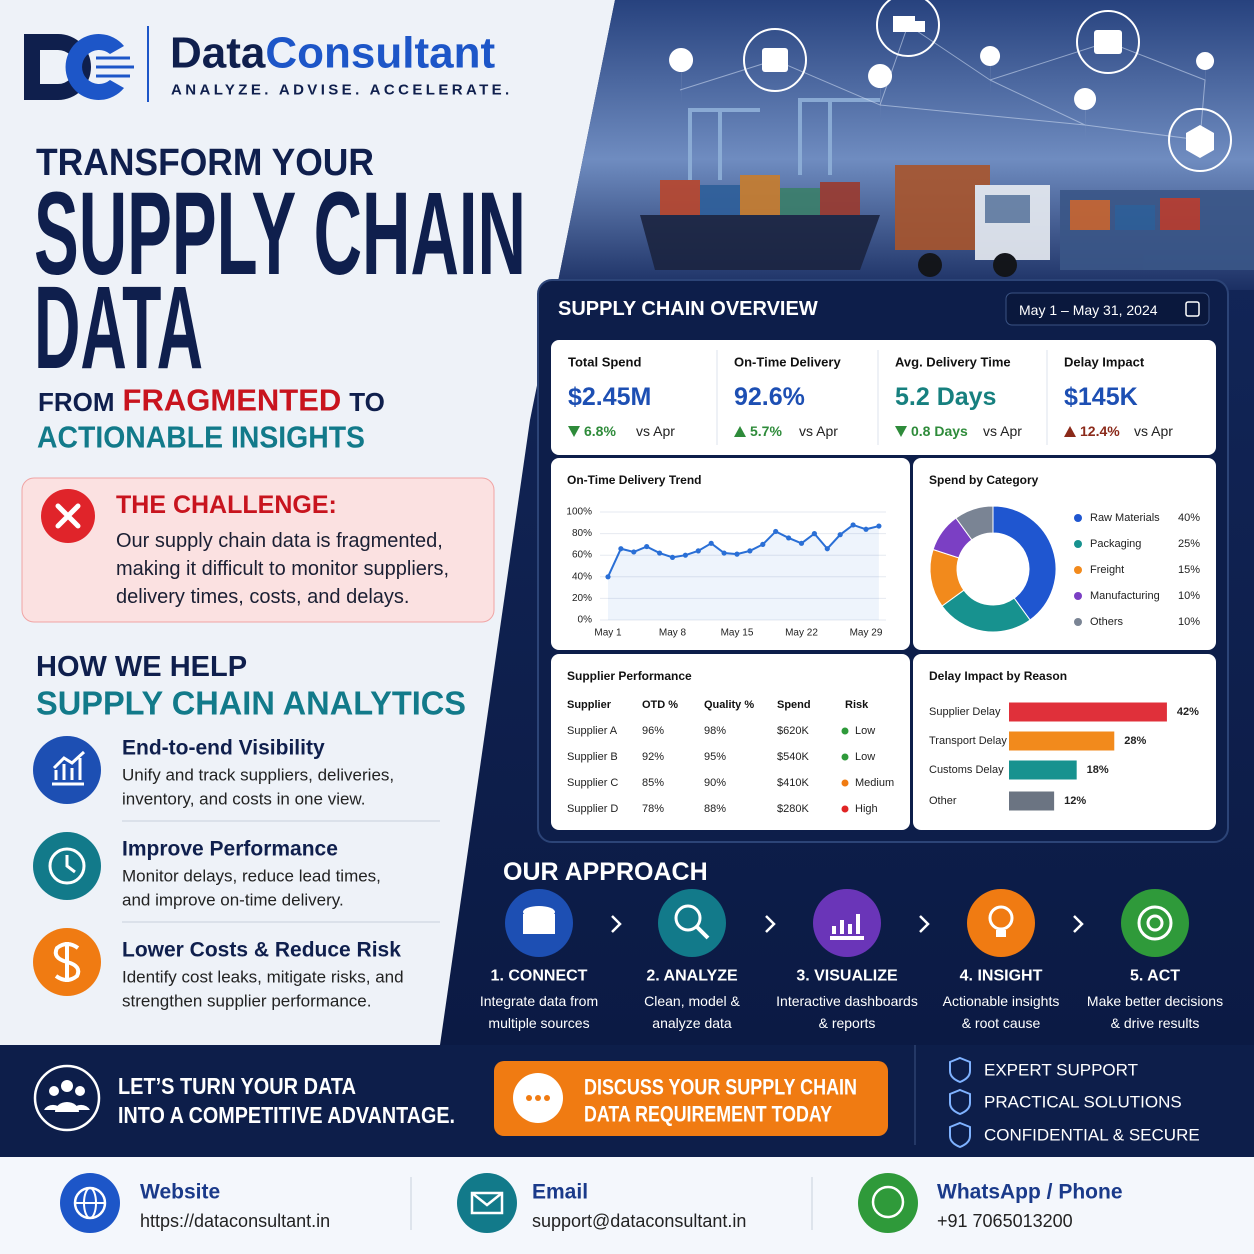 Image resolution: width=1254 pixels, height=1254 pixels. What do you see at coordinates (660, 705) in the screenshot?
I see `table-header: OTD %` at bounding box center [660, 705].